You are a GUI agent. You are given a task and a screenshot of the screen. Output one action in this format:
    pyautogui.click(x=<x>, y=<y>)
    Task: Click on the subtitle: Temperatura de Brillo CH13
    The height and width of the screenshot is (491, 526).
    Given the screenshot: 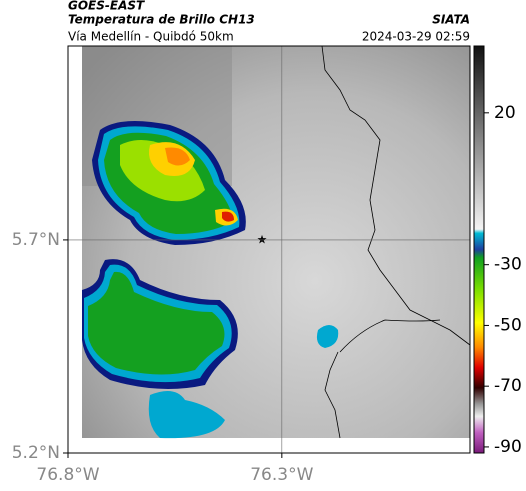 What is the action you would take?
    pyautogui.click(x=161, y=20)
    